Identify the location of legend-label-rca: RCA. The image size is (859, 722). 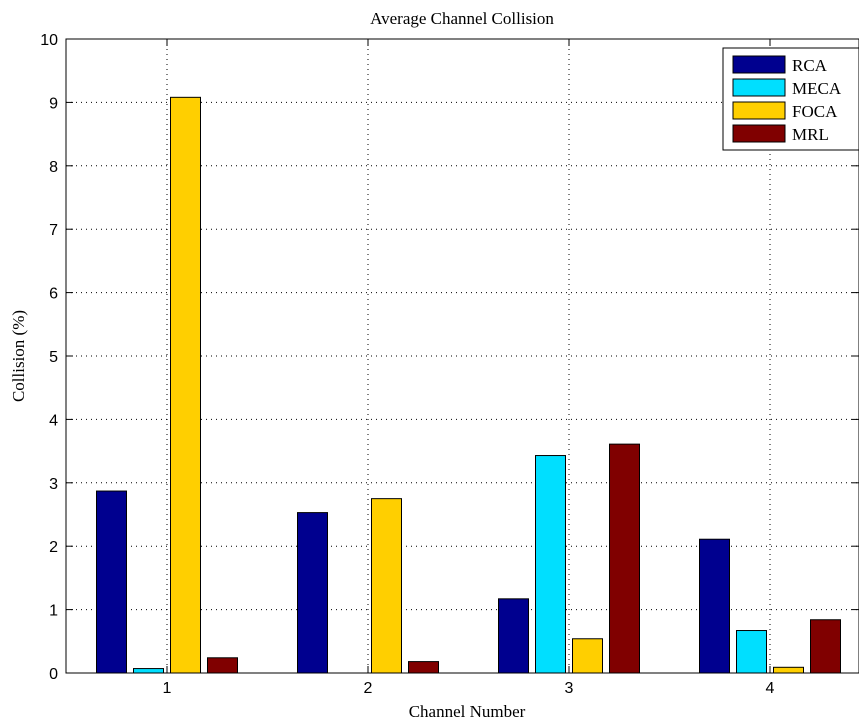
(810, 65).